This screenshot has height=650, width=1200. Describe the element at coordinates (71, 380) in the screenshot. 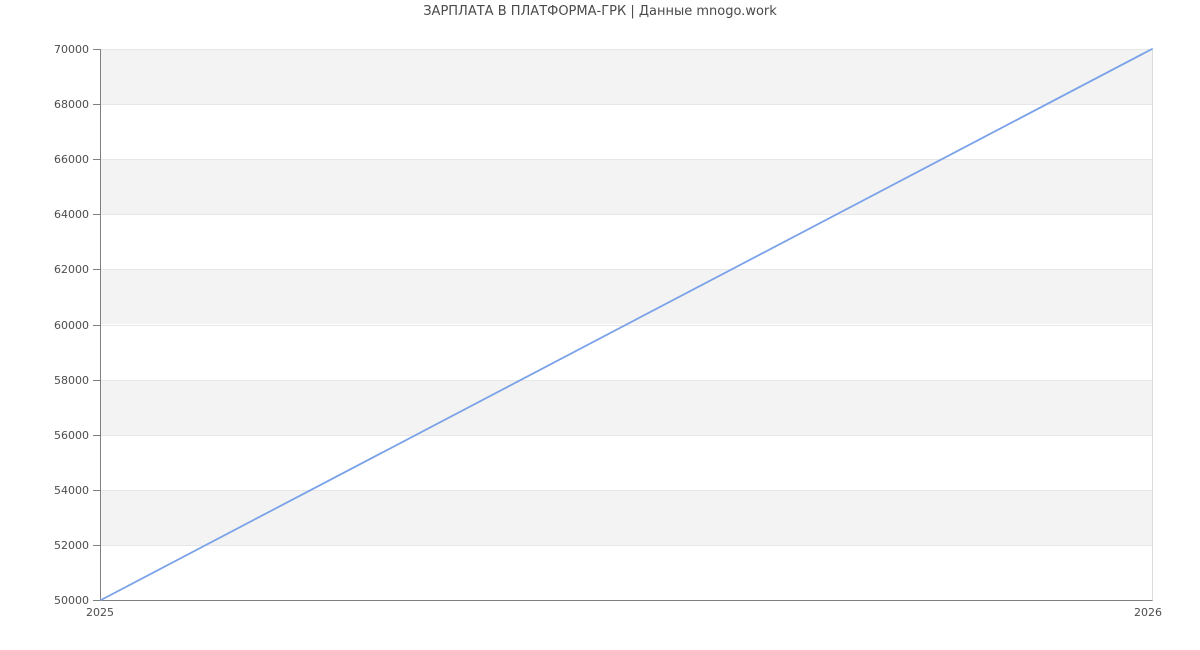

I see `y-tick-label: 58000` at that location.